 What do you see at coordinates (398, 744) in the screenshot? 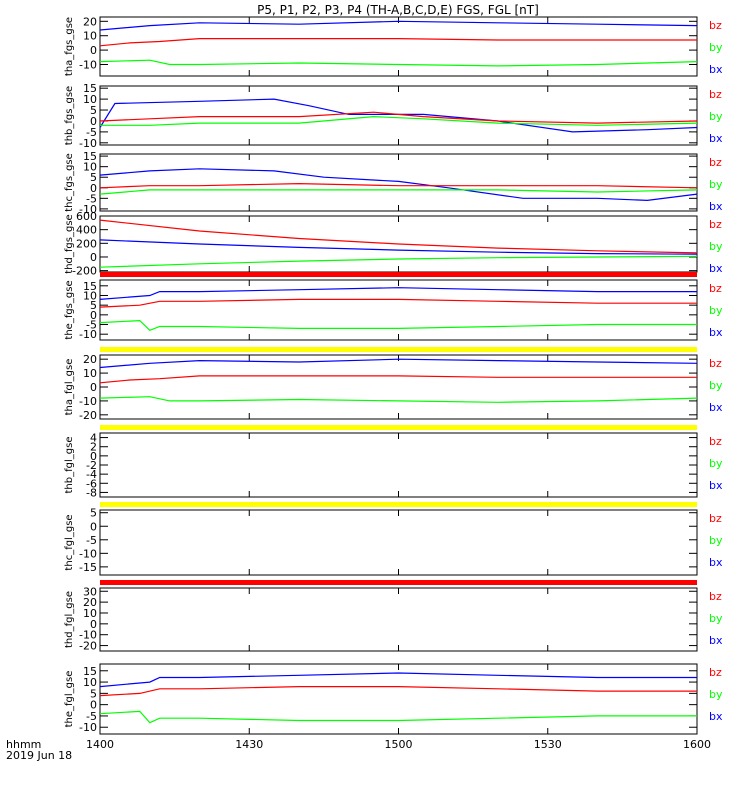
I see `time-axis: 1400 1430 1500 1530 1600` at bounding box center [398, 744].